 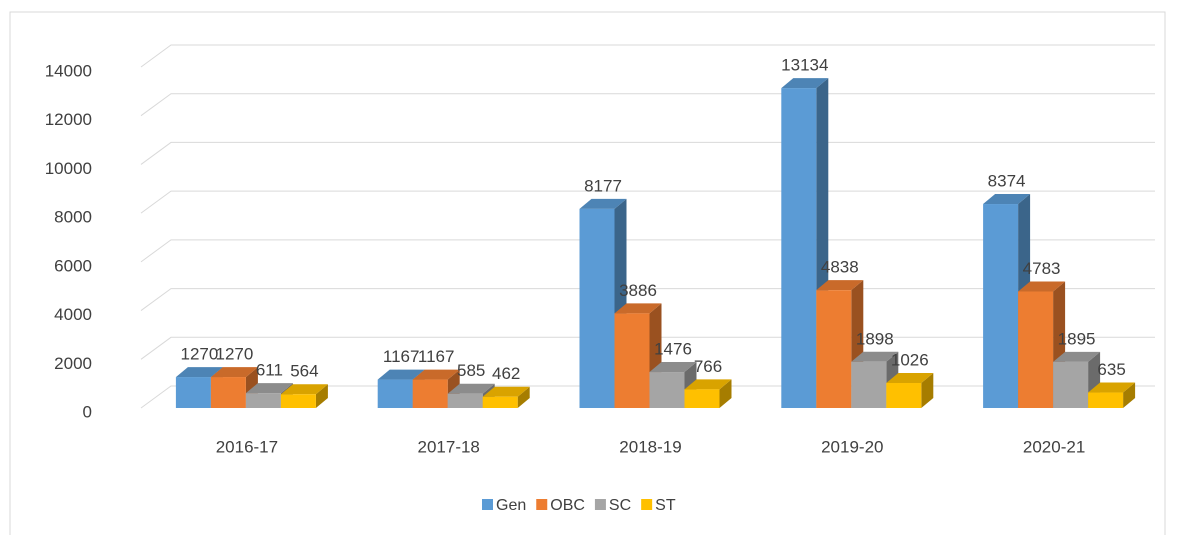 What do you see at coordinates (73, 363) in the screenshot?
I see `y-tick-label: 2000` at bounding box center [73, 363].